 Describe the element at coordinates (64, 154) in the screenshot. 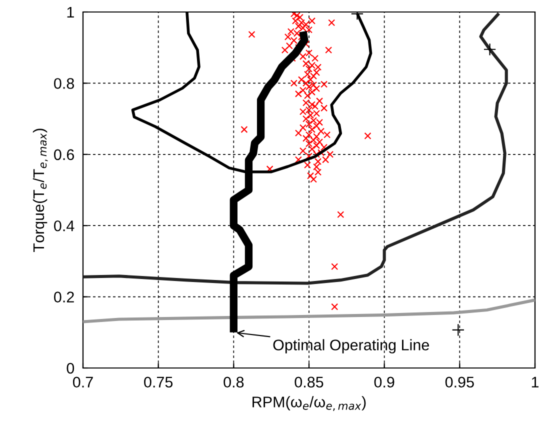

I see `y-tick-label: 0.6` at that location.